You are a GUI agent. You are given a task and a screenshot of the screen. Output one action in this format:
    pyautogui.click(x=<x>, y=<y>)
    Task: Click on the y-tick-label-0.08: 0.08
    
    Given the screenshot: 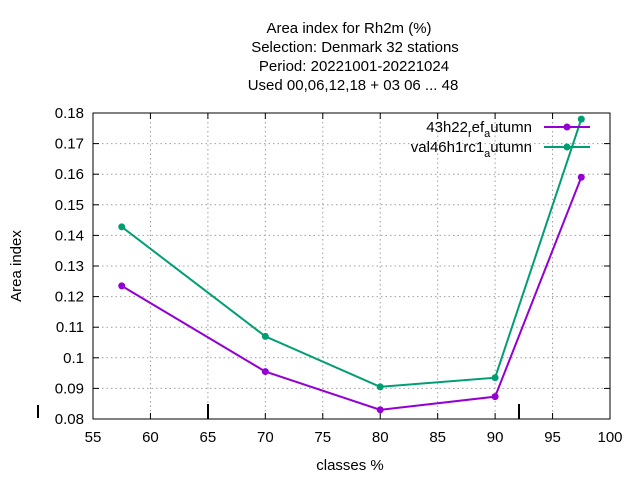 What is the action you would take?
    pyautogui.click(x=69, y=419)
    